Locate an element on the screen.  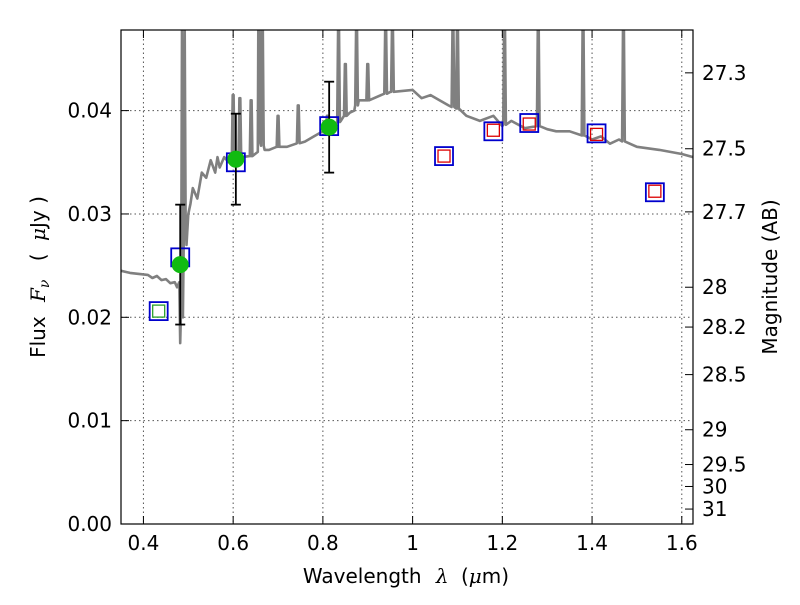
x-tick-label: 0.8 is located at coordinates (323, 543).